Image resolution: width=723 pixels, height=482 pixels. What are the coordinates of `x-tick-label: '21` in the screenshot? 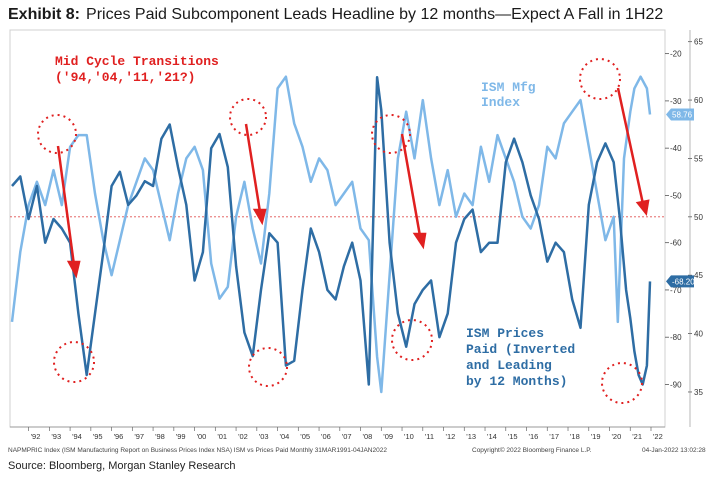 It's located at (637, 436).